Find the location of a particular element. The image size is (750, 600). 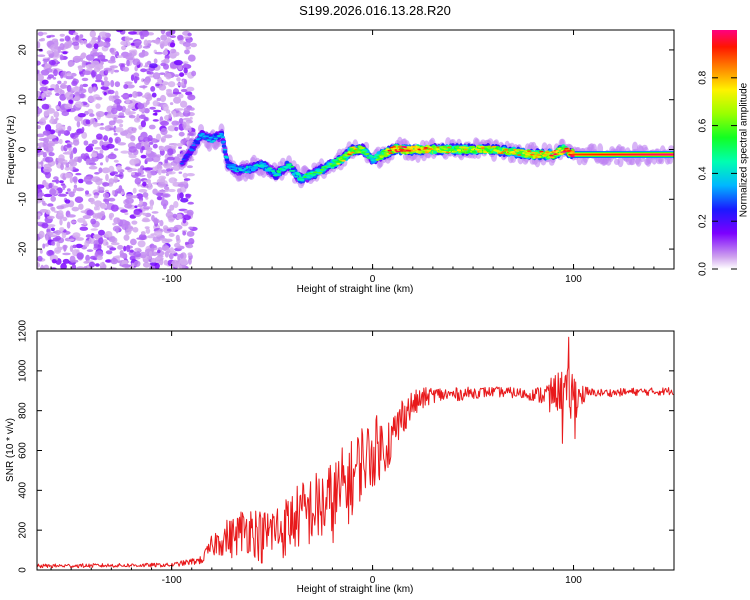

y-tick-label: 10 is located at coordinates (23, 100).